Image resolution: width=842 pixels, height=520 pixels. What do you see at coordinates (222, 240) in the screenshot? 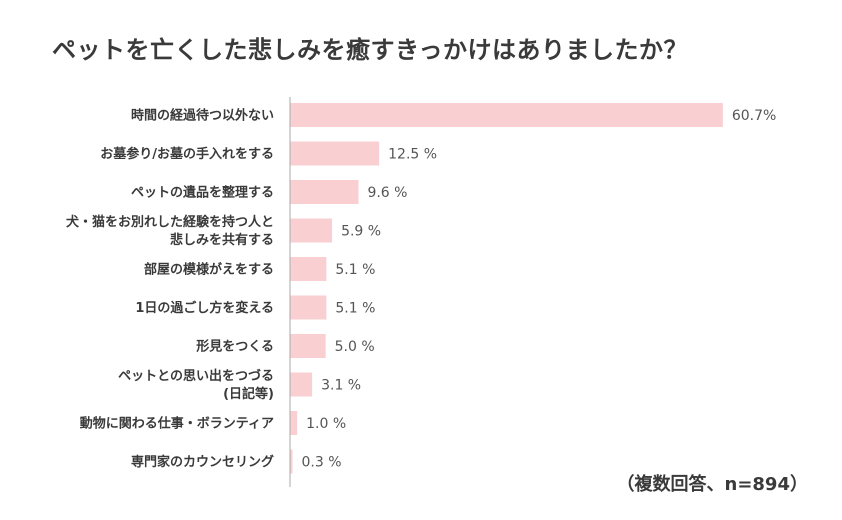
I see `category-label-3-line-1: 悲しみを共有する` at bounding box center [222, 240].